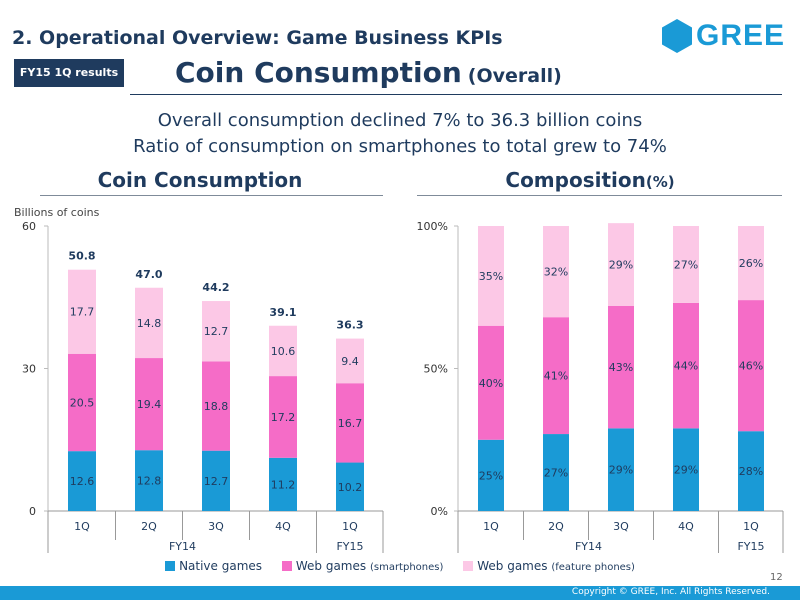 Image resolution: width=800 pixels, height=600 pixels. I want to click on composition-data-label-feature: 32%, so click(556, 272).